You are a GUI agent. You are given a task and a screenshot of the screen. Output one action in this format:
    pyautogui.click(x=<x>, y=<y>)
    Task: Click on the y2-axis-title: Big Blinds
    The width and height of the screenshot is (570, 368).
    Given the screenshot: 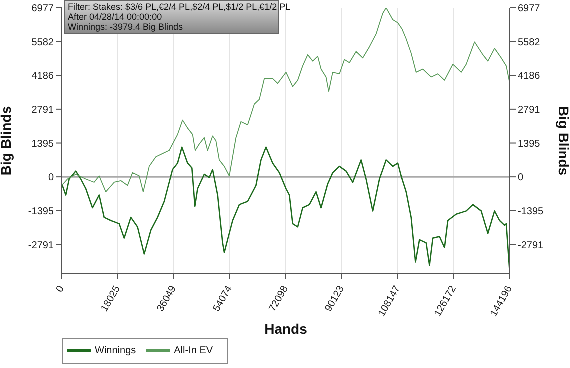 What is the action you would take?
    pyautogui.click(x=563, y=141)
    